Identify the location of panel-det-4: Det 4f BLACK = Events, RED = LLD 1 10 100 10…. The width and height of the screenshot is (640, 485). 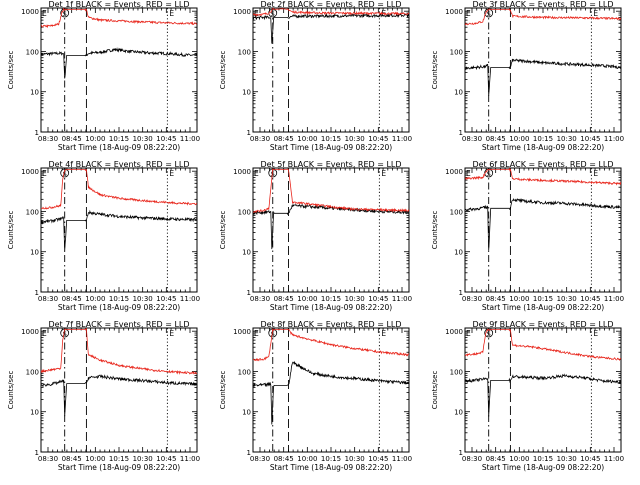
(103, 236).